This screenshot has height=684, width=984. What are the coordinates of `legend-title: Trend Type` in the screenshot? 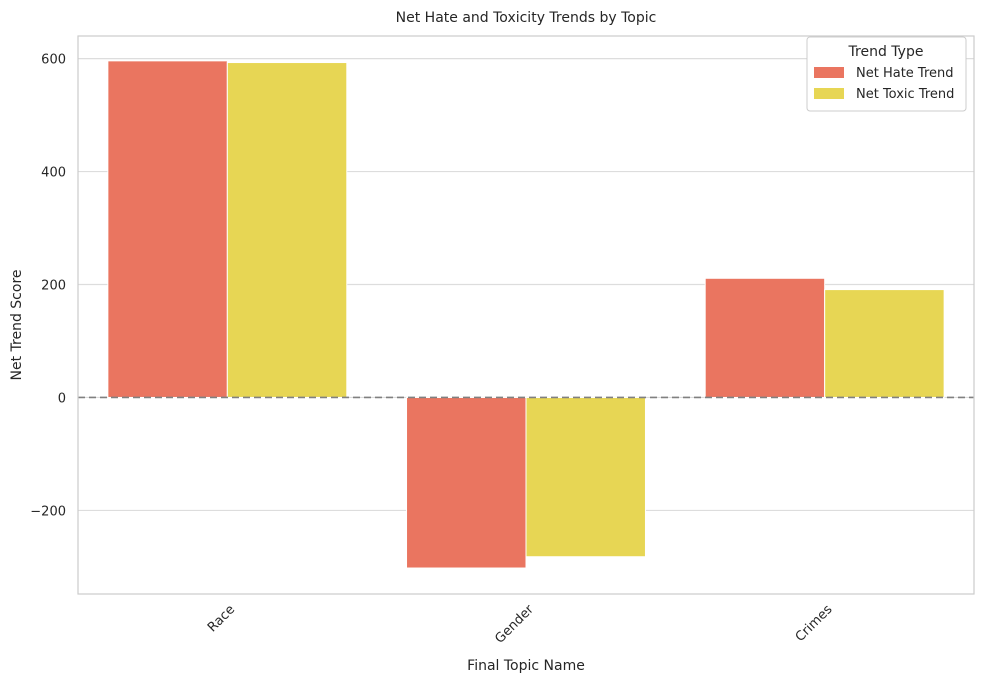 It's located at (886, 52).